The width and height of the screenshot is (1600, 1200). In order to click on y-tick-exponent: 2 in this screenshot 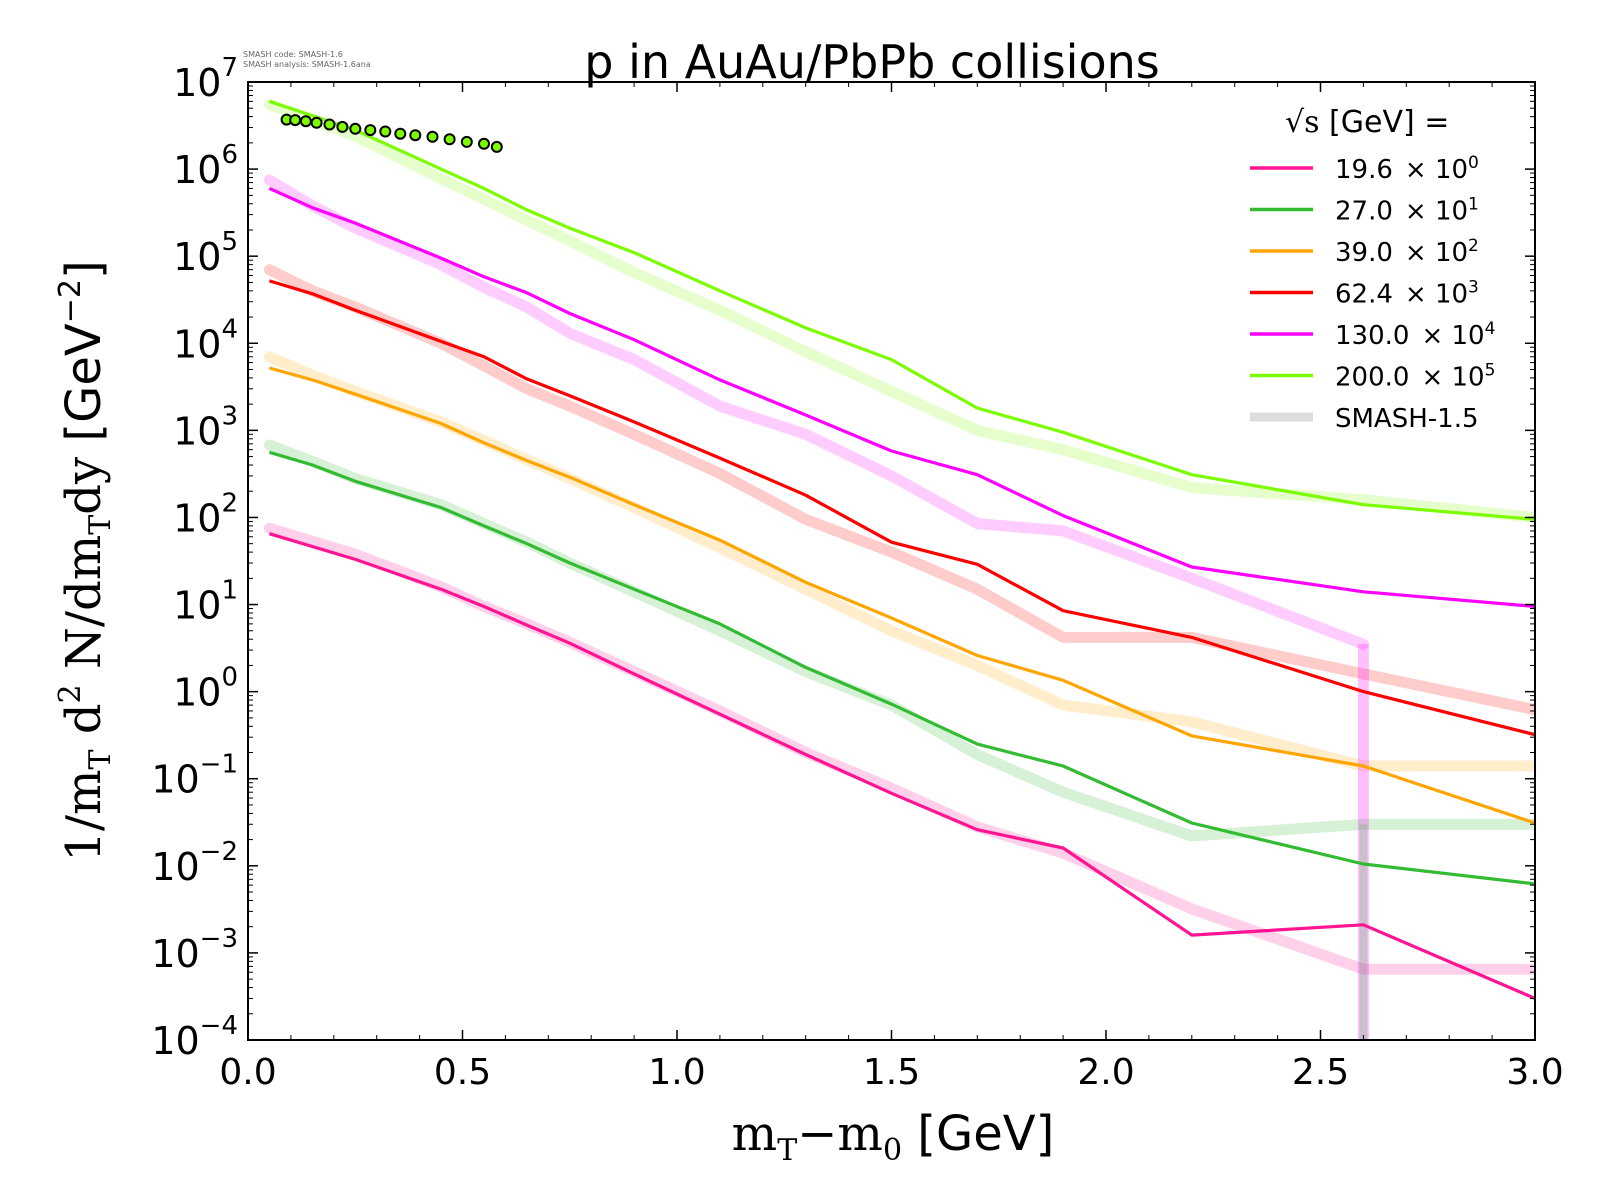, I will do `click(229, 503)`.